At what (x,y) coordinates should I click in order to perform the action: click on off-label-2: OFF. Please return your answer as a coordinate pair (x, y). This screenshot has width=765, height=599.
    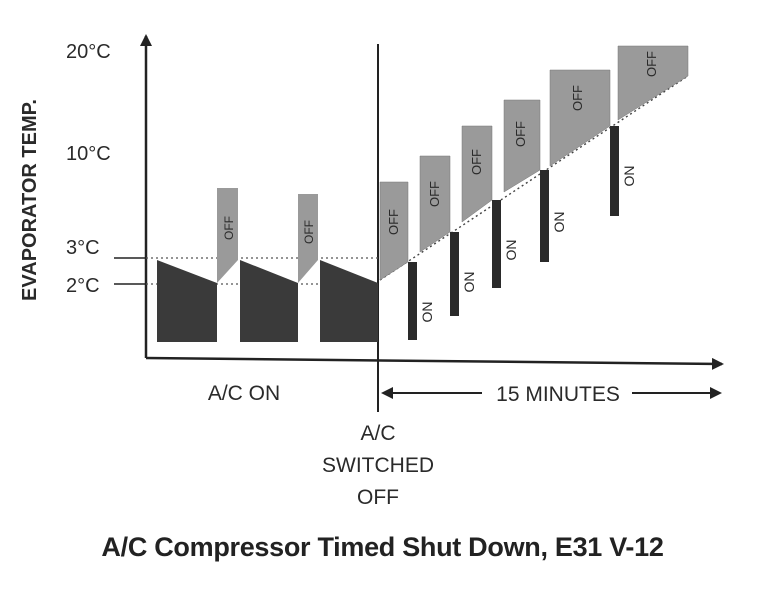
    Looking at the image, I should click on (309, 232).